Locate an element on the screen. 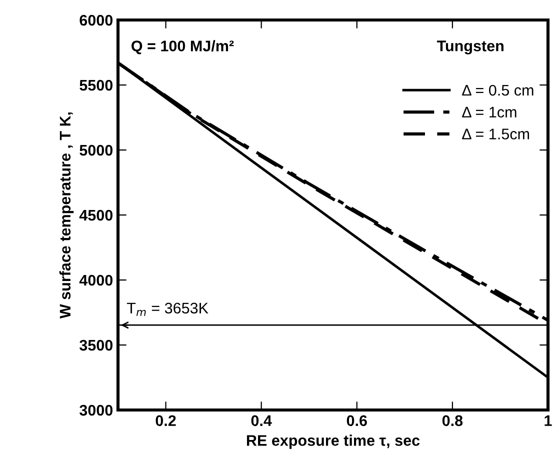  y-tick-label: 5000 is located at coordinates (96, 150).